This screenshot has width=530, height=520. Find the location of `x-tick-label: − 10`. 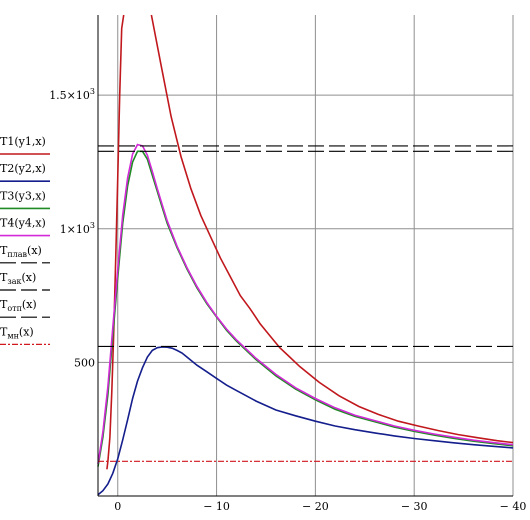

x-tick-label: − 10 is located at coordinates (216, 506).